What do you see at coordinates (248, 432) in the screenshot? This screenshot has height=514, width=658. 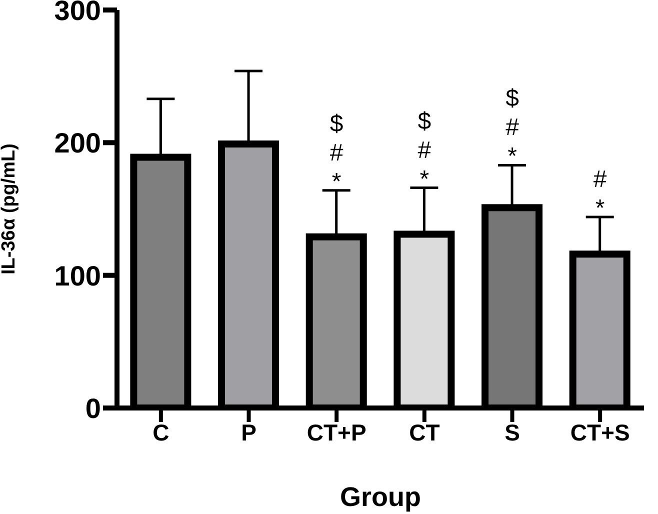 I see `x-tick-label: P` at bounding box center [248, 432].